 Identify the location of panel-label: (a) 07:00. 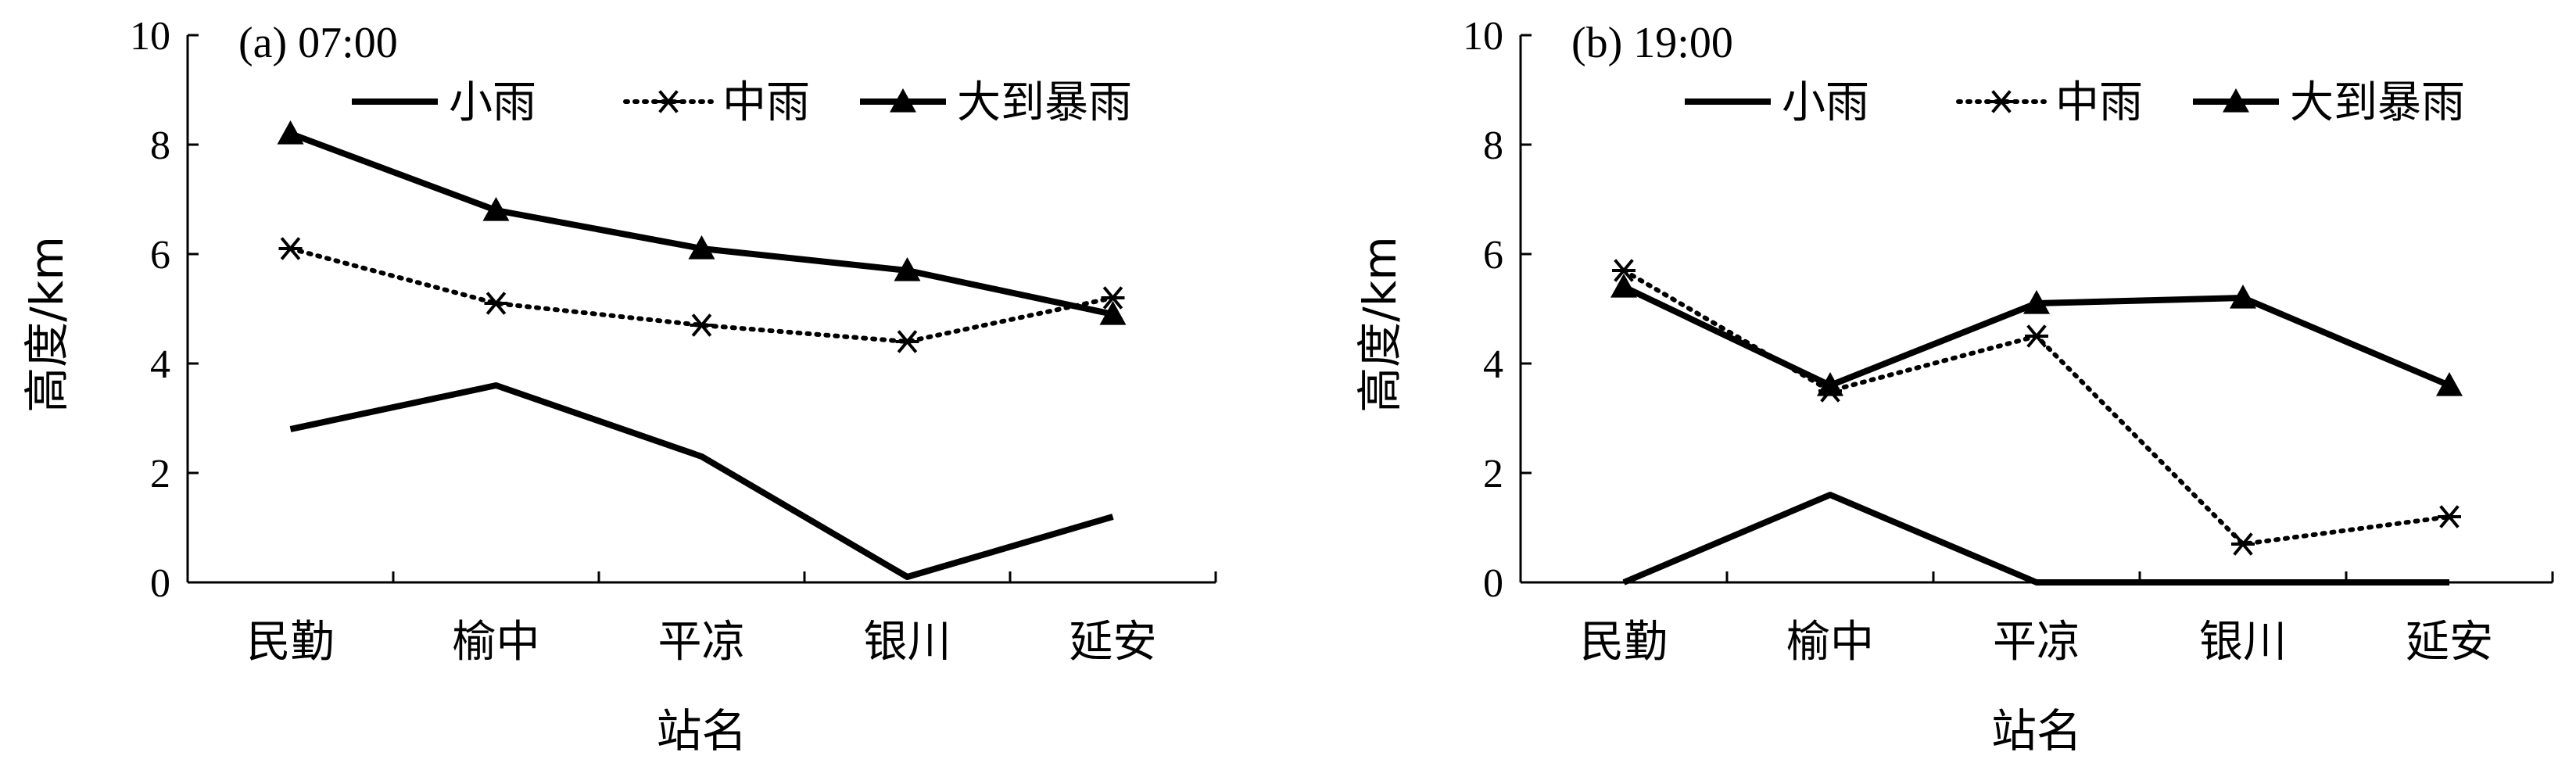
(318, 43).